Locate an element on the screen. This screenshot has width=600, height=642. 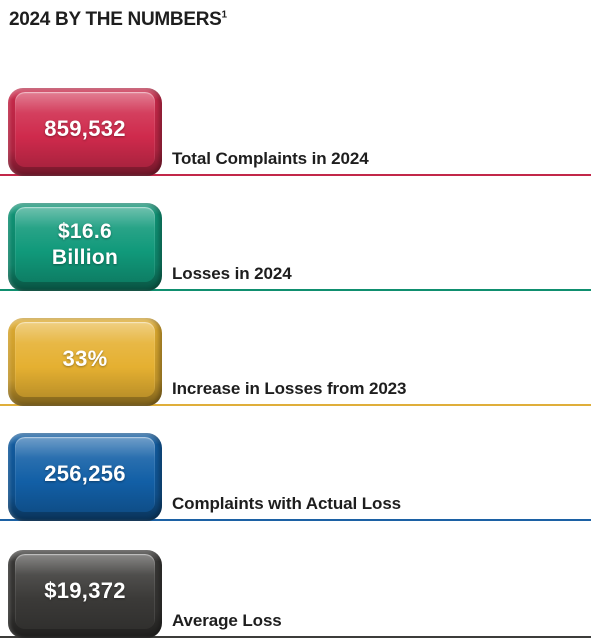
stat-value: 256,256 is located at coordinates (85, 474).